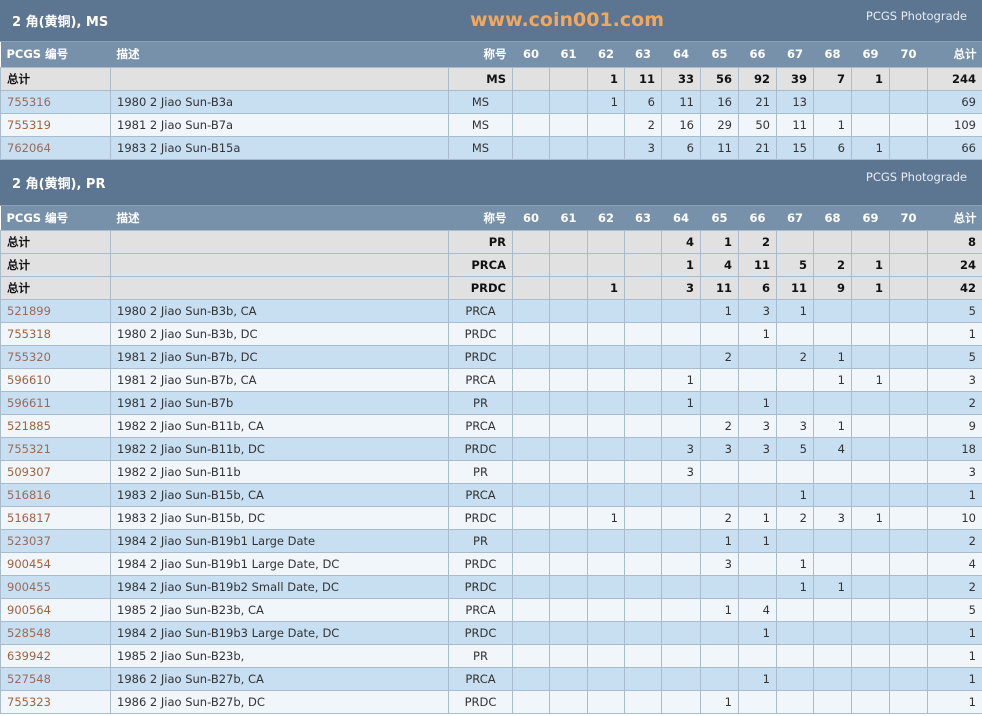 This screenshot has height=716, width=982. What do you see at coordinates (29, 101) in the screenshot?
I see `pcgs-number-link: 755316` at bounding box center [29, 101].